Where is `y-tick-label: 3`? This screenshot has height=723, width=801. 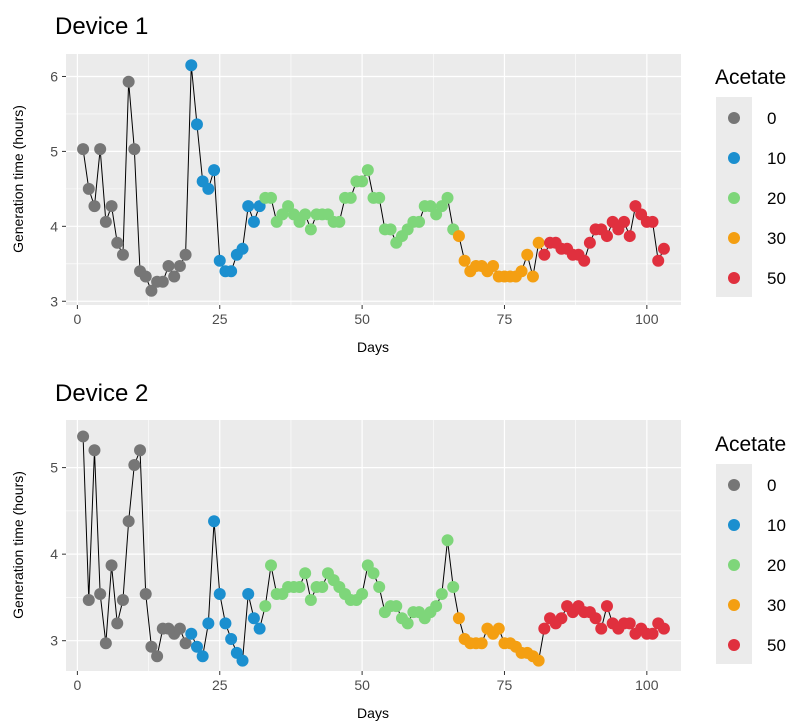
y-tick-label: 3 is located at coordinates (54, 641).